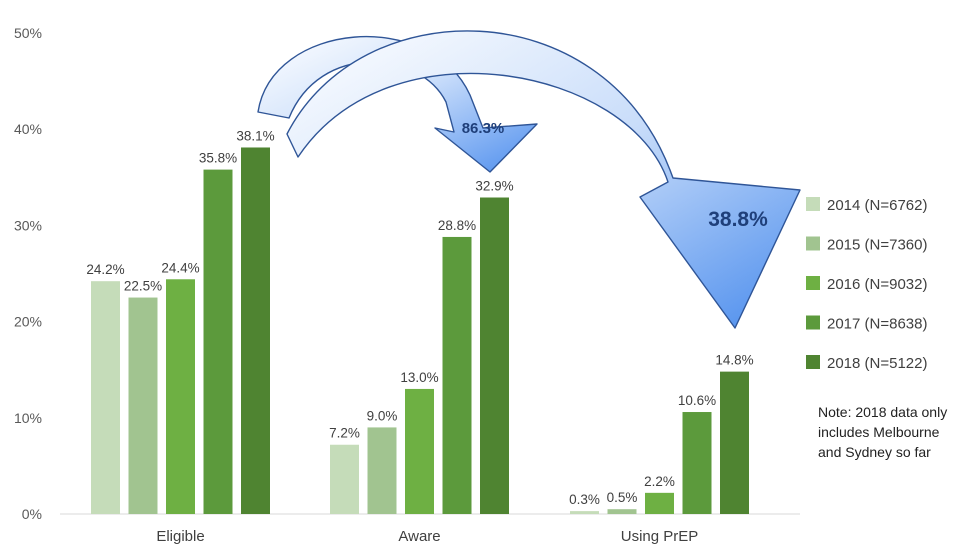 The width and height of the screenshot is (957, 550). I want to click on data-label: 14.8%, so click(734, 360).